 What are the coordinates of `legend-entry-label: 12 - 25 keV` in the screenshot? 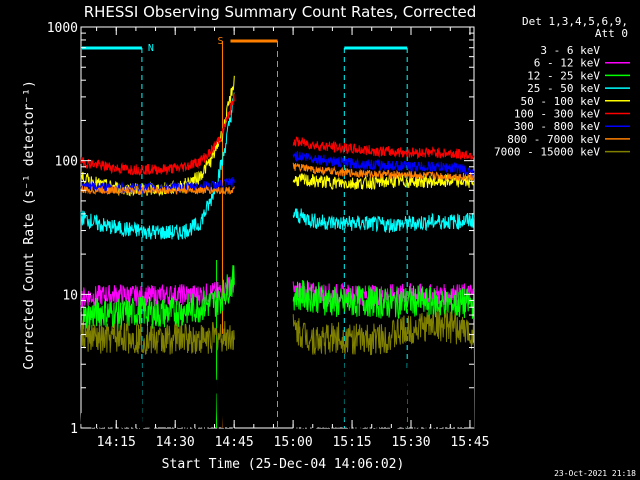 It's located at (563, 75).